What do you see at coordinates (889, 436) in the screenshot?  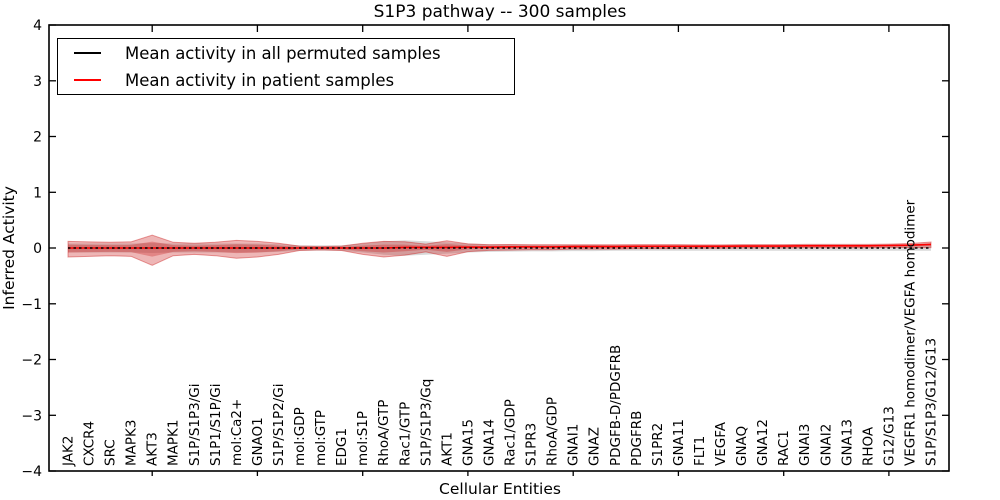 I see `x-category-label: G12/G13` at bounding box center [889, 436].